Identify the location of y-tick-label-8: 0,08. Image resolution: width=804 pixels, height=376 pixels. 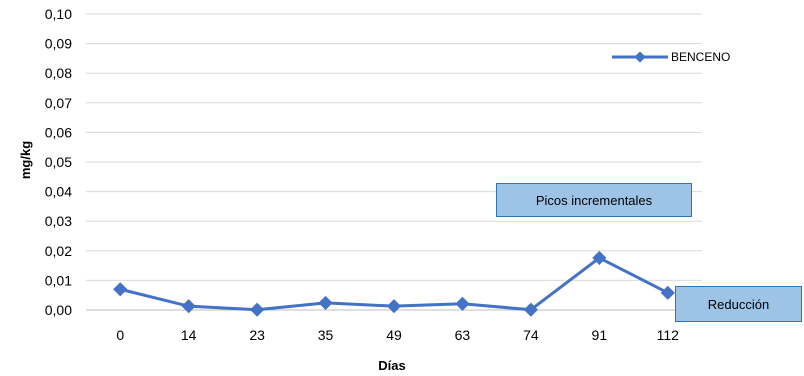
(58, 73).